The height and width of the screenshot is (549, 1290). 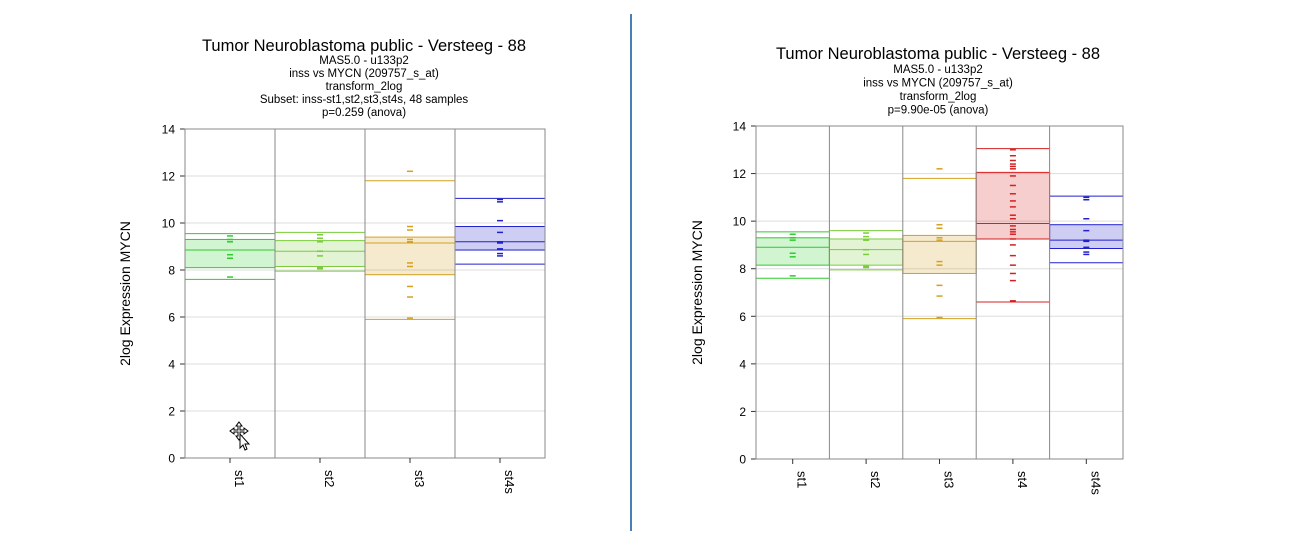 What do you see at coordinates (938, 111) in the screenshot?
I see `chart-subtitle-line: p=9.90e-05 (anova)` at bounding box center [938, 111].